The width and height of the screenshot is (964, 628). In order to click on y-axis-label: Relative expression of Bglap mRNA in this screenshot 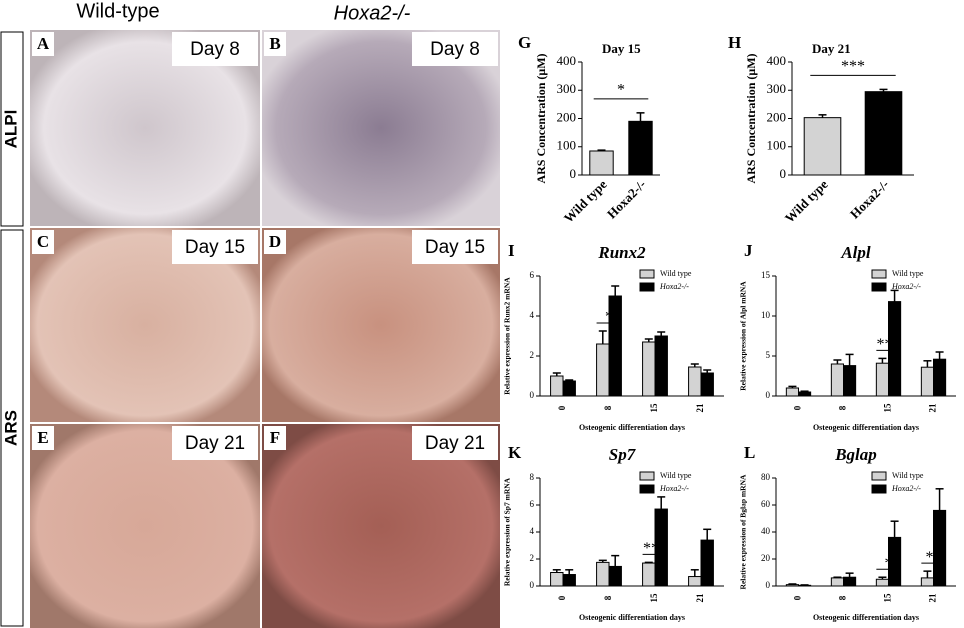, I will do `click(743, 531)`.